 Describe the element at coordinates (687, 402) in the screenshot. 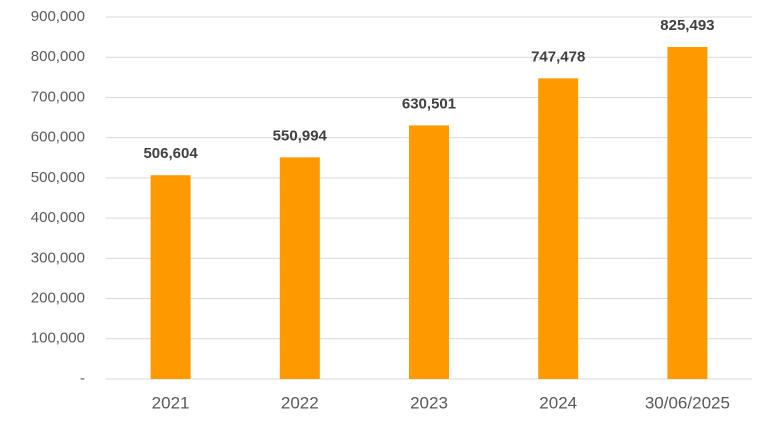

I see `x-tick-label: 30/06/2025` at that location.